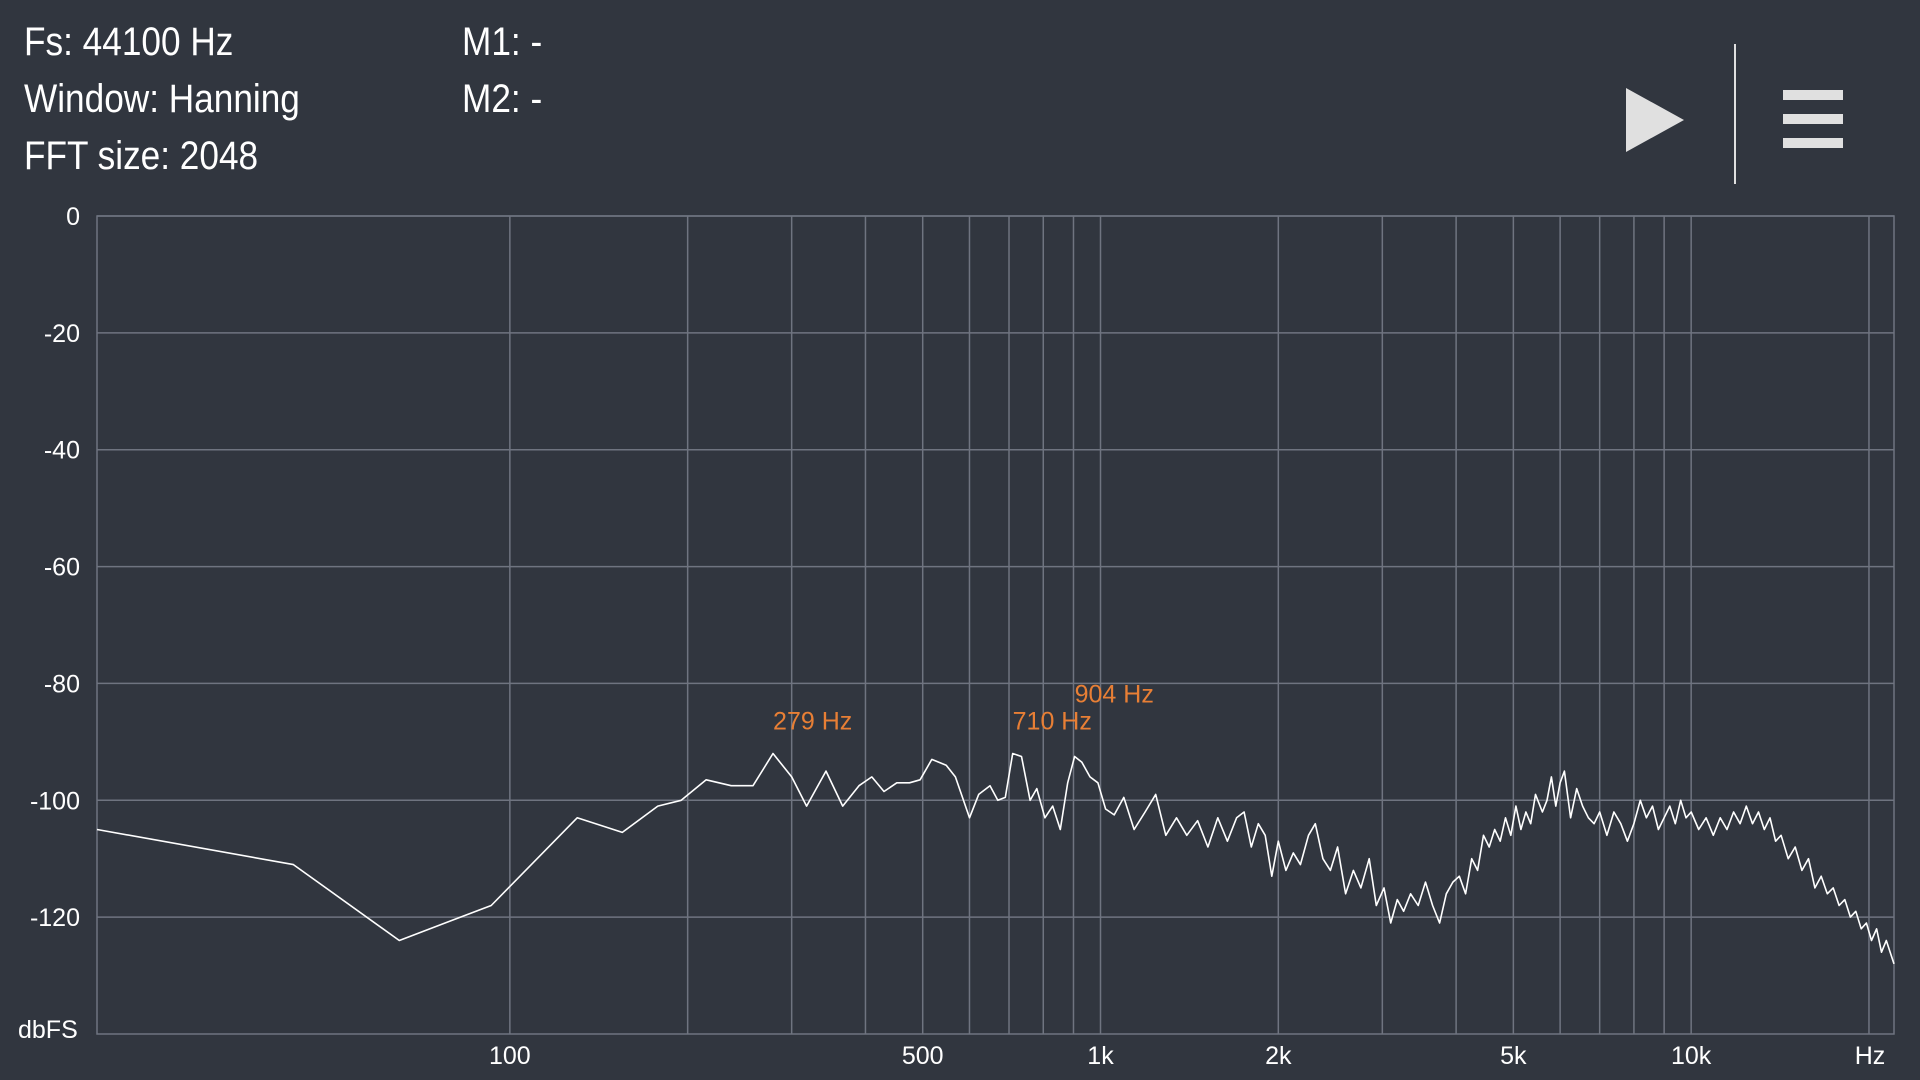 The height and width of the screenshot is (1080, 1920). Describe the element at coordinates (812, 722) in the screenshot. I see `peak-label: 279 Hz` at that location.